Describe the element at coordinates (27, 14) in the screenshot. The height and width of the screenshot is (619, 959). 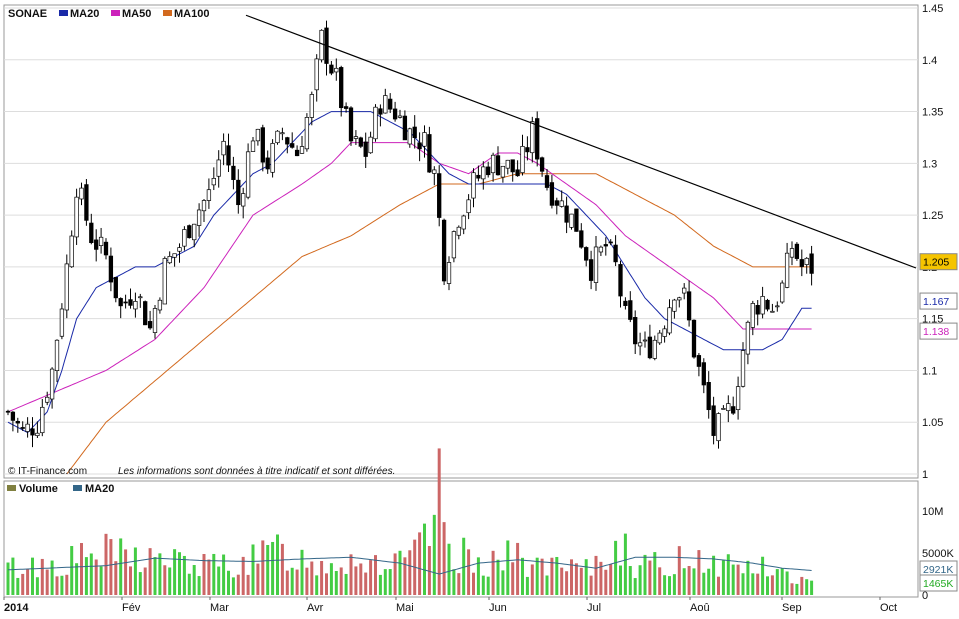
I see `legend-sonae: SONAE` at that location.